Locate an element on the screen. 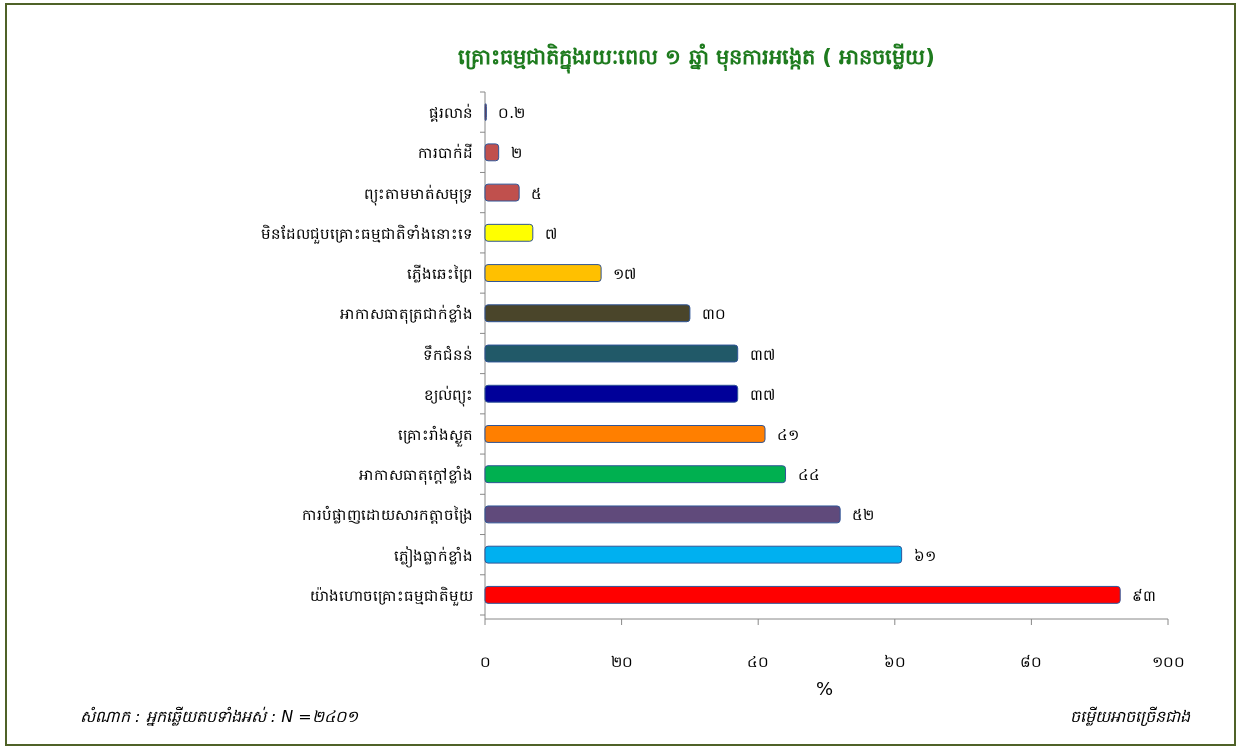  text: សំណាក : អ្នកឆ្លើយតបទាំងអស់ : N =២៤០១ is located at coordinates (220, 716).